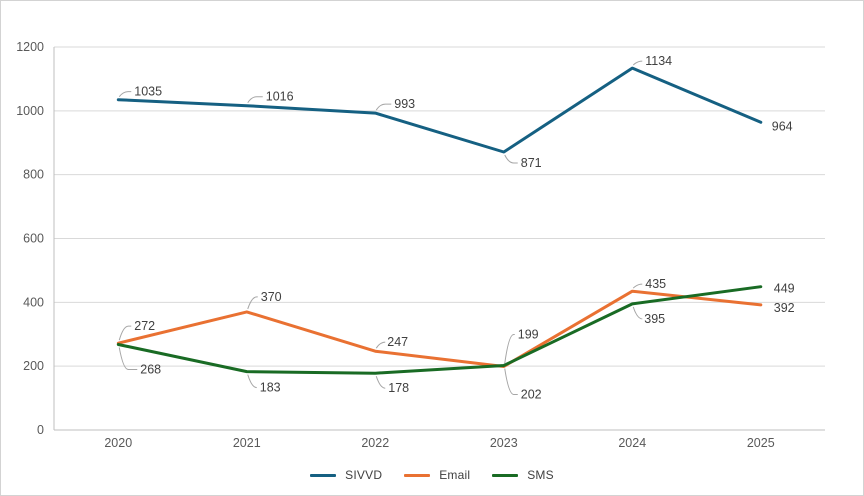 Image resolution: width=864 pixels, height=496 pixels. Describe the element at coordinates (437, 475) in the screenshot. I see `legend-item-email: Email` at that location.